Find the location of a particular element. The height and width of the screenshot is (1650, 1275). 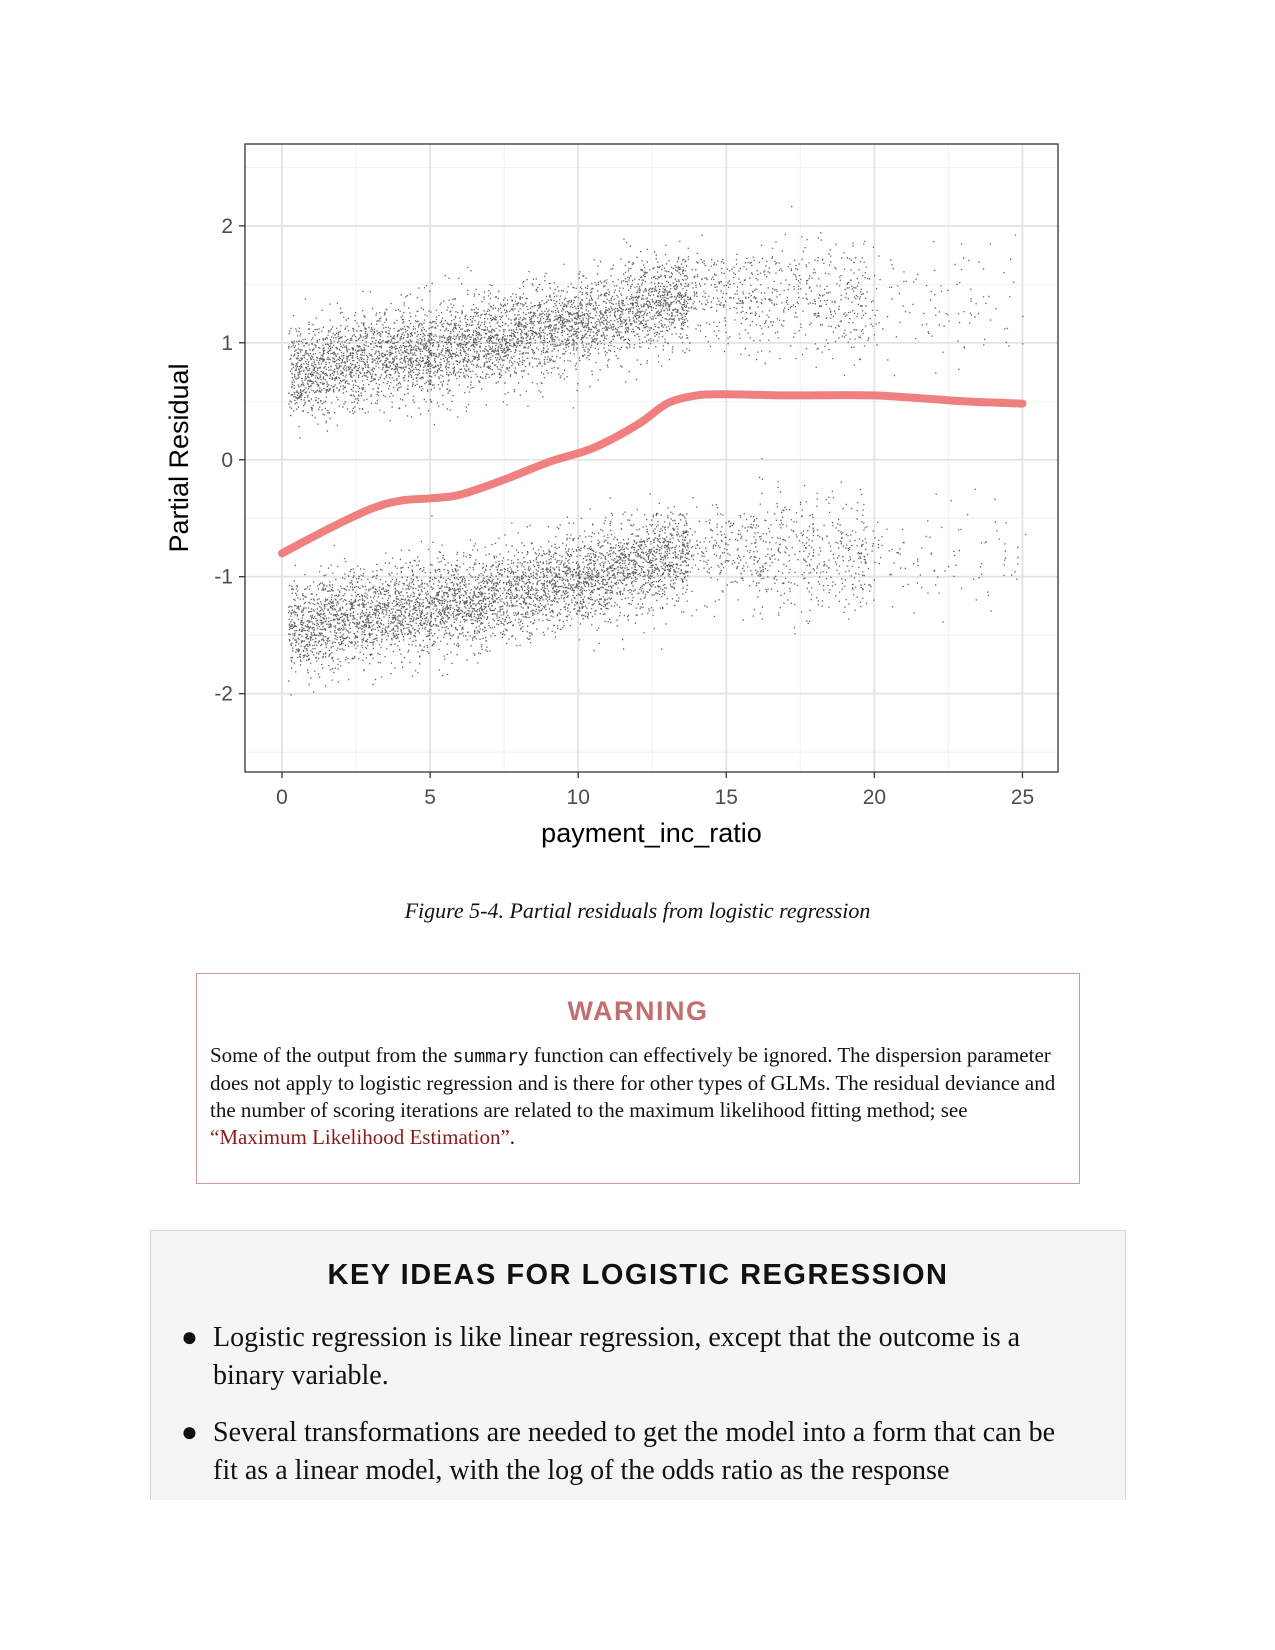

y-tick-label: 1 is located at coordinates (227, 343).